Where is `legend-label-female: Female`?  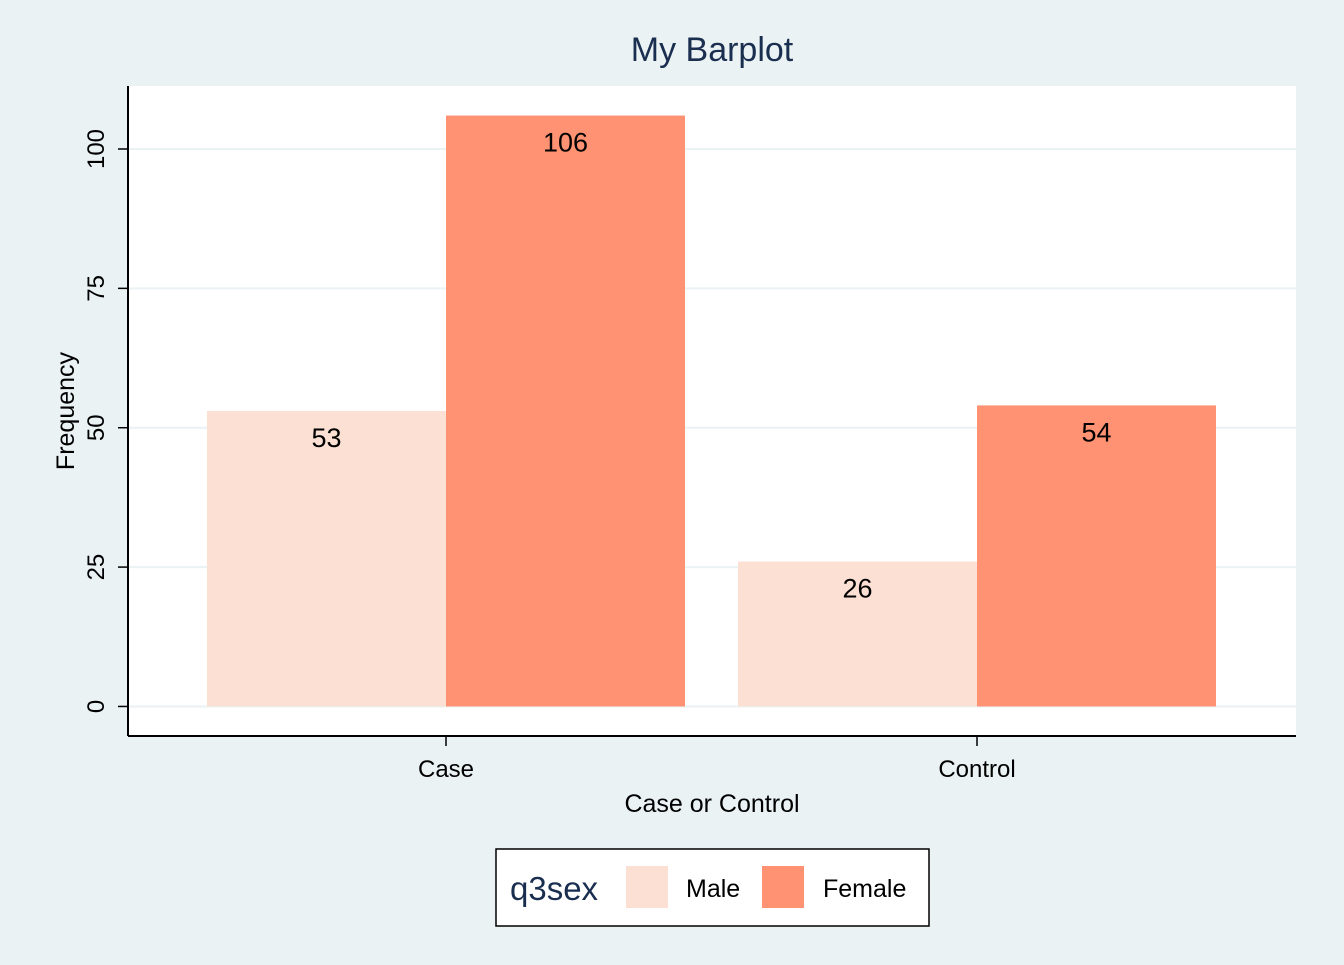 legend-label-female: Female is located at coordinates (864, 889).